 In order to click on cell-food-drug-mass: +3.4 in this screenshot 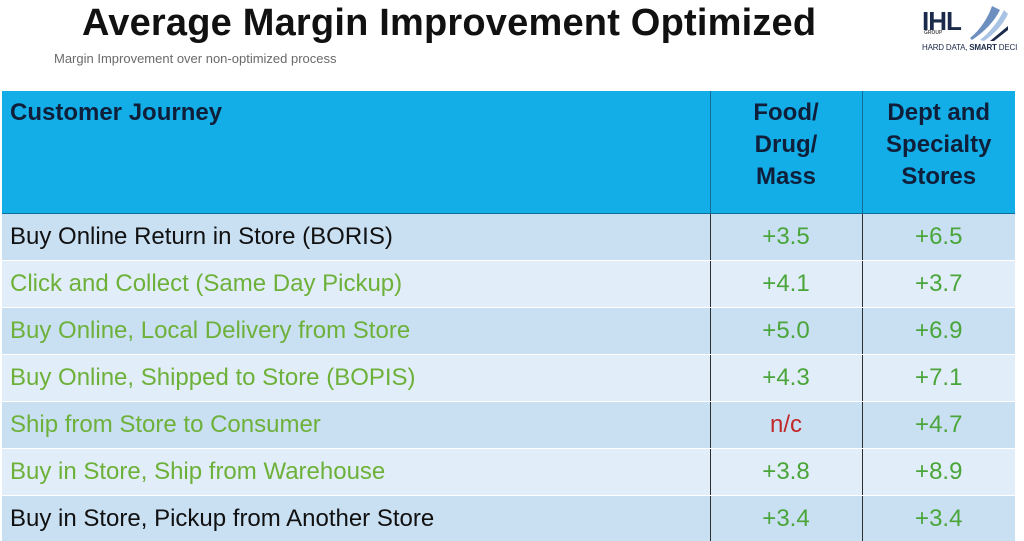, I will do `click(786, 518)`.